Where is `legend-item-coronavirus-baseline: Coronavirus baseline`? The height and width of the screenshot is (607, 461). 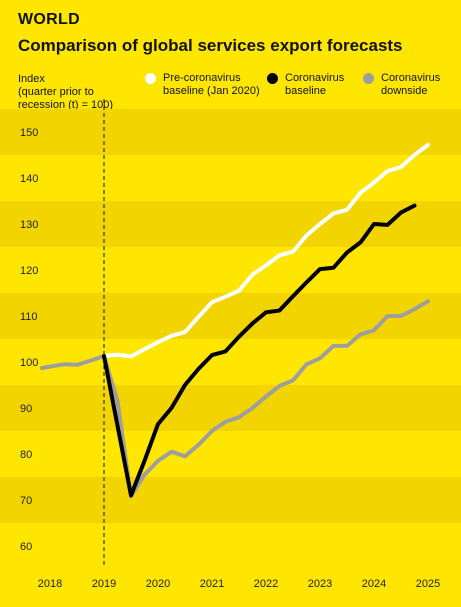 legend-item-coronavirus-baseline: Coronavirus baseline is located at coordinates (305, 85).